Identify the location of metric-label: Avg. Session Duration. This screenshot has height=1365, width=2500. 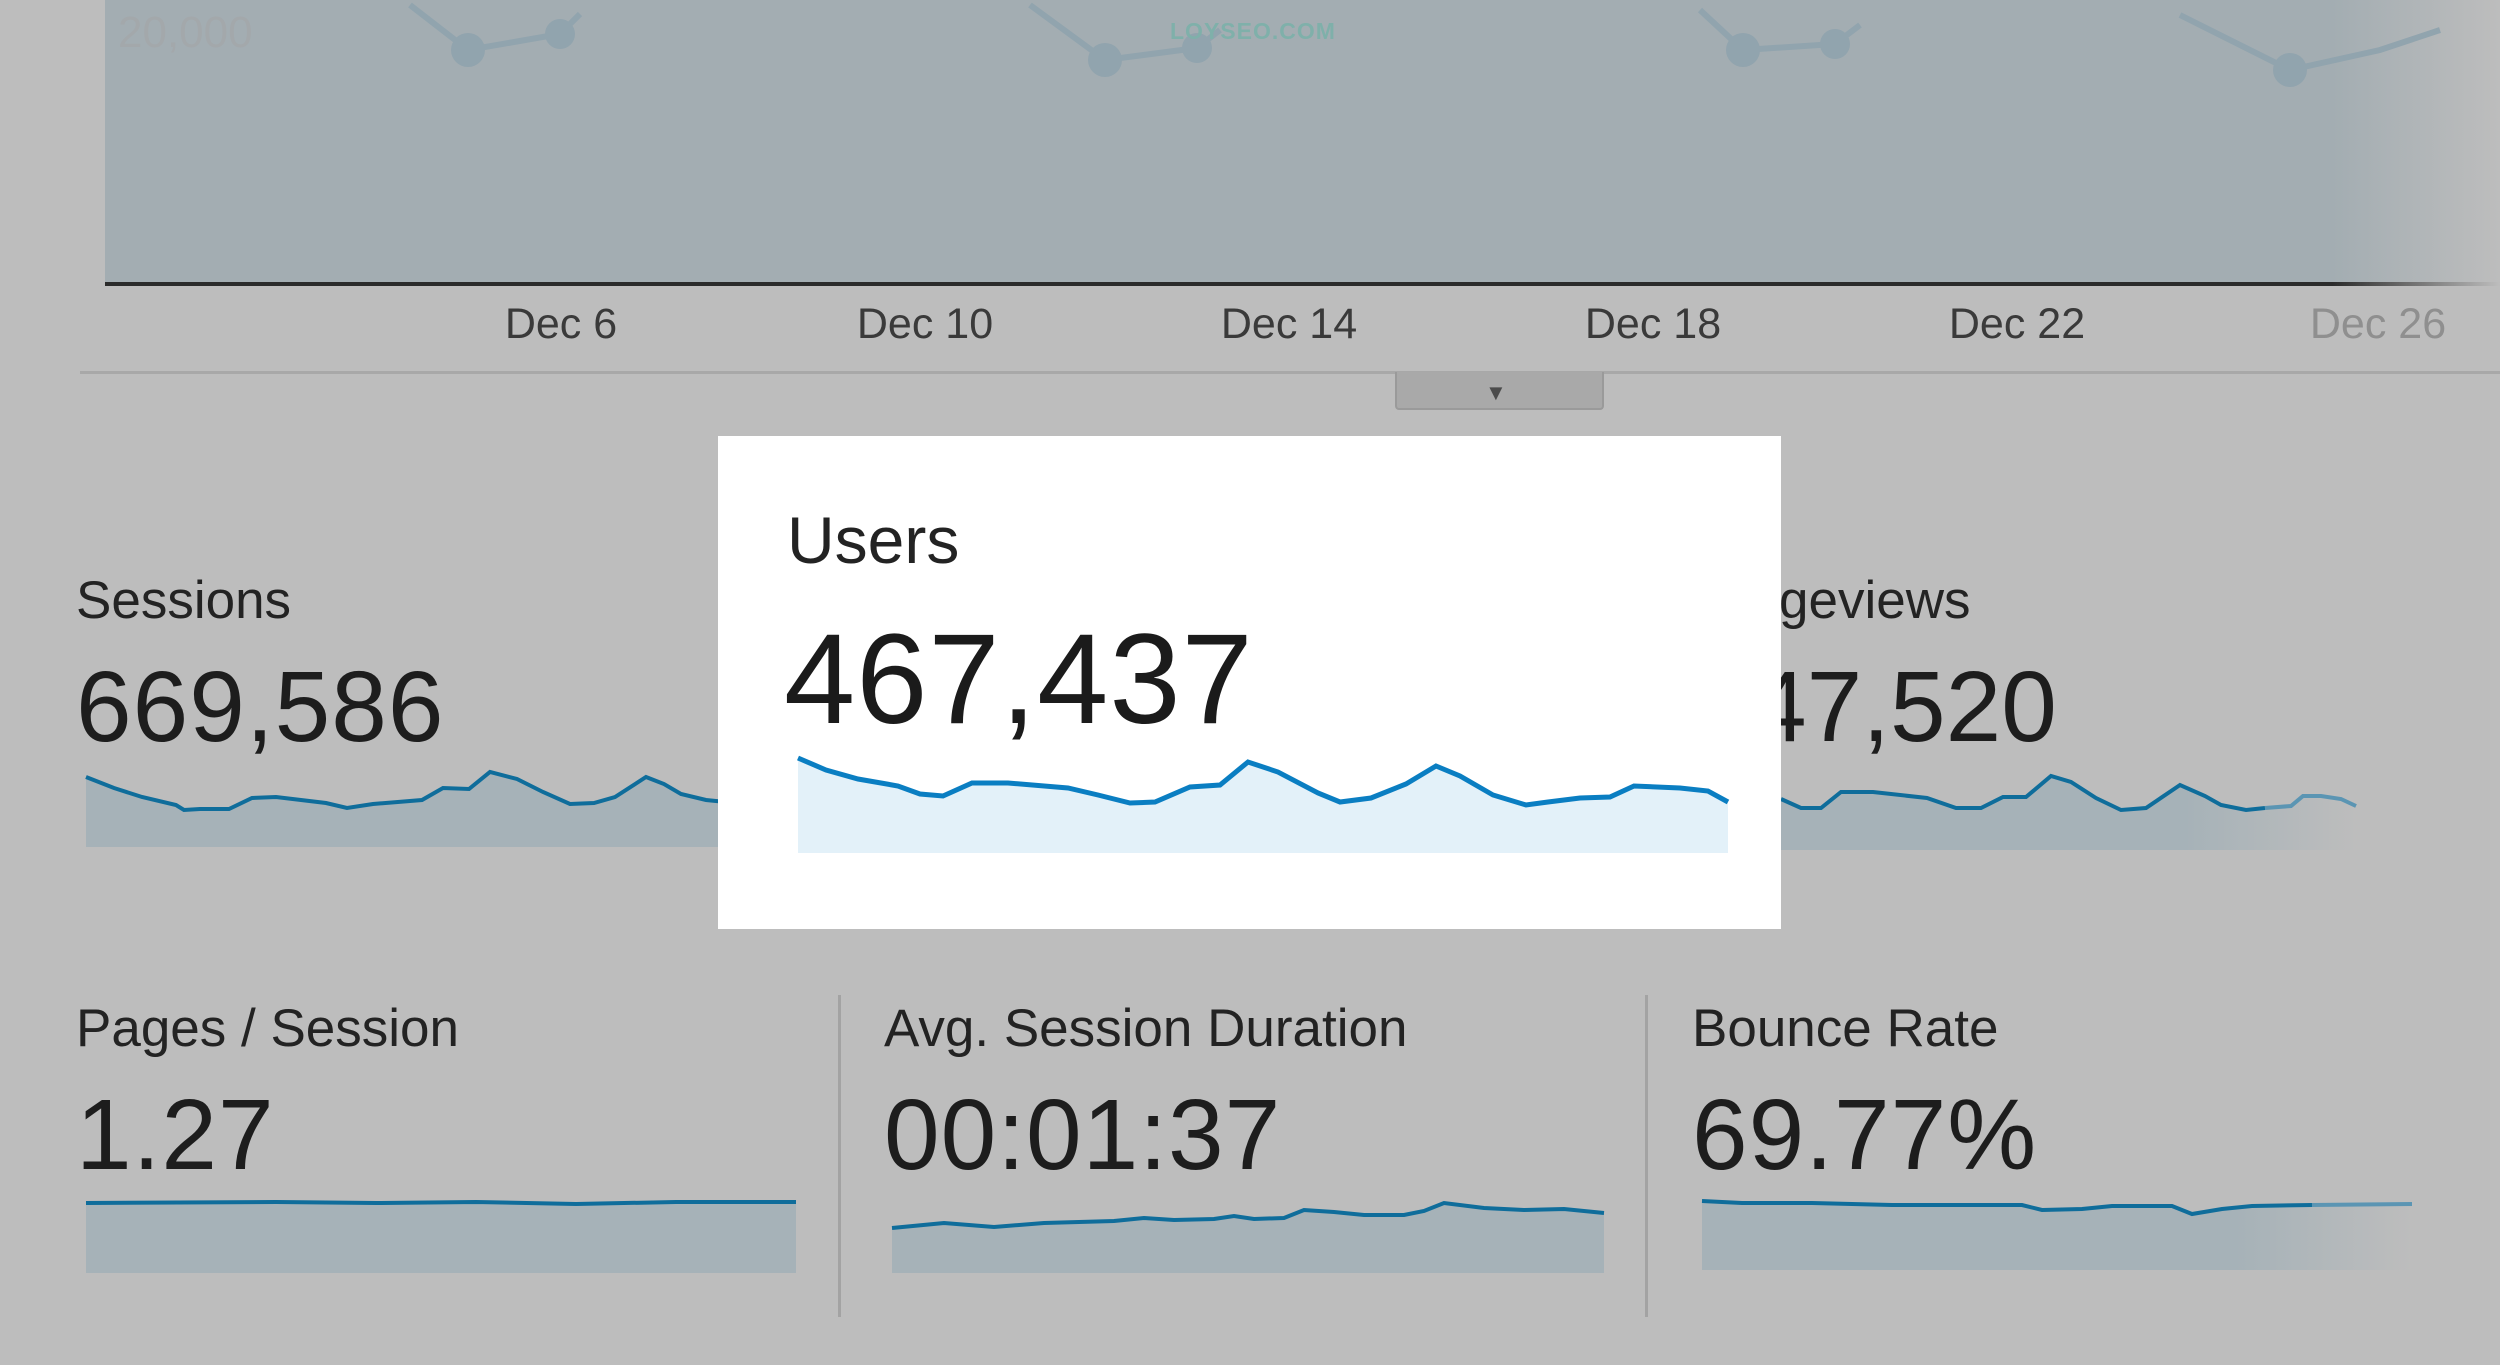
(1146, 1028).